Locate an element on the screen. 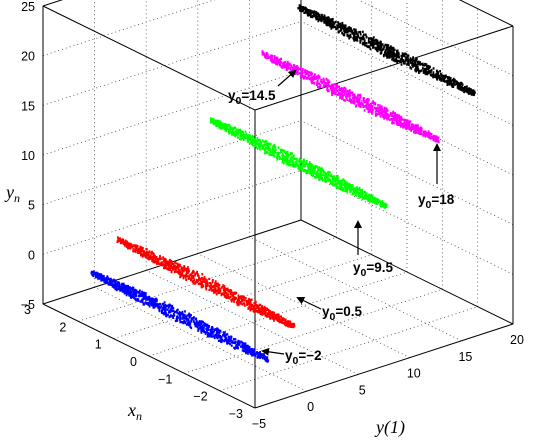 The image size is (550, 441). annotation-label: y0=18 is located at coordinates (436, 201).